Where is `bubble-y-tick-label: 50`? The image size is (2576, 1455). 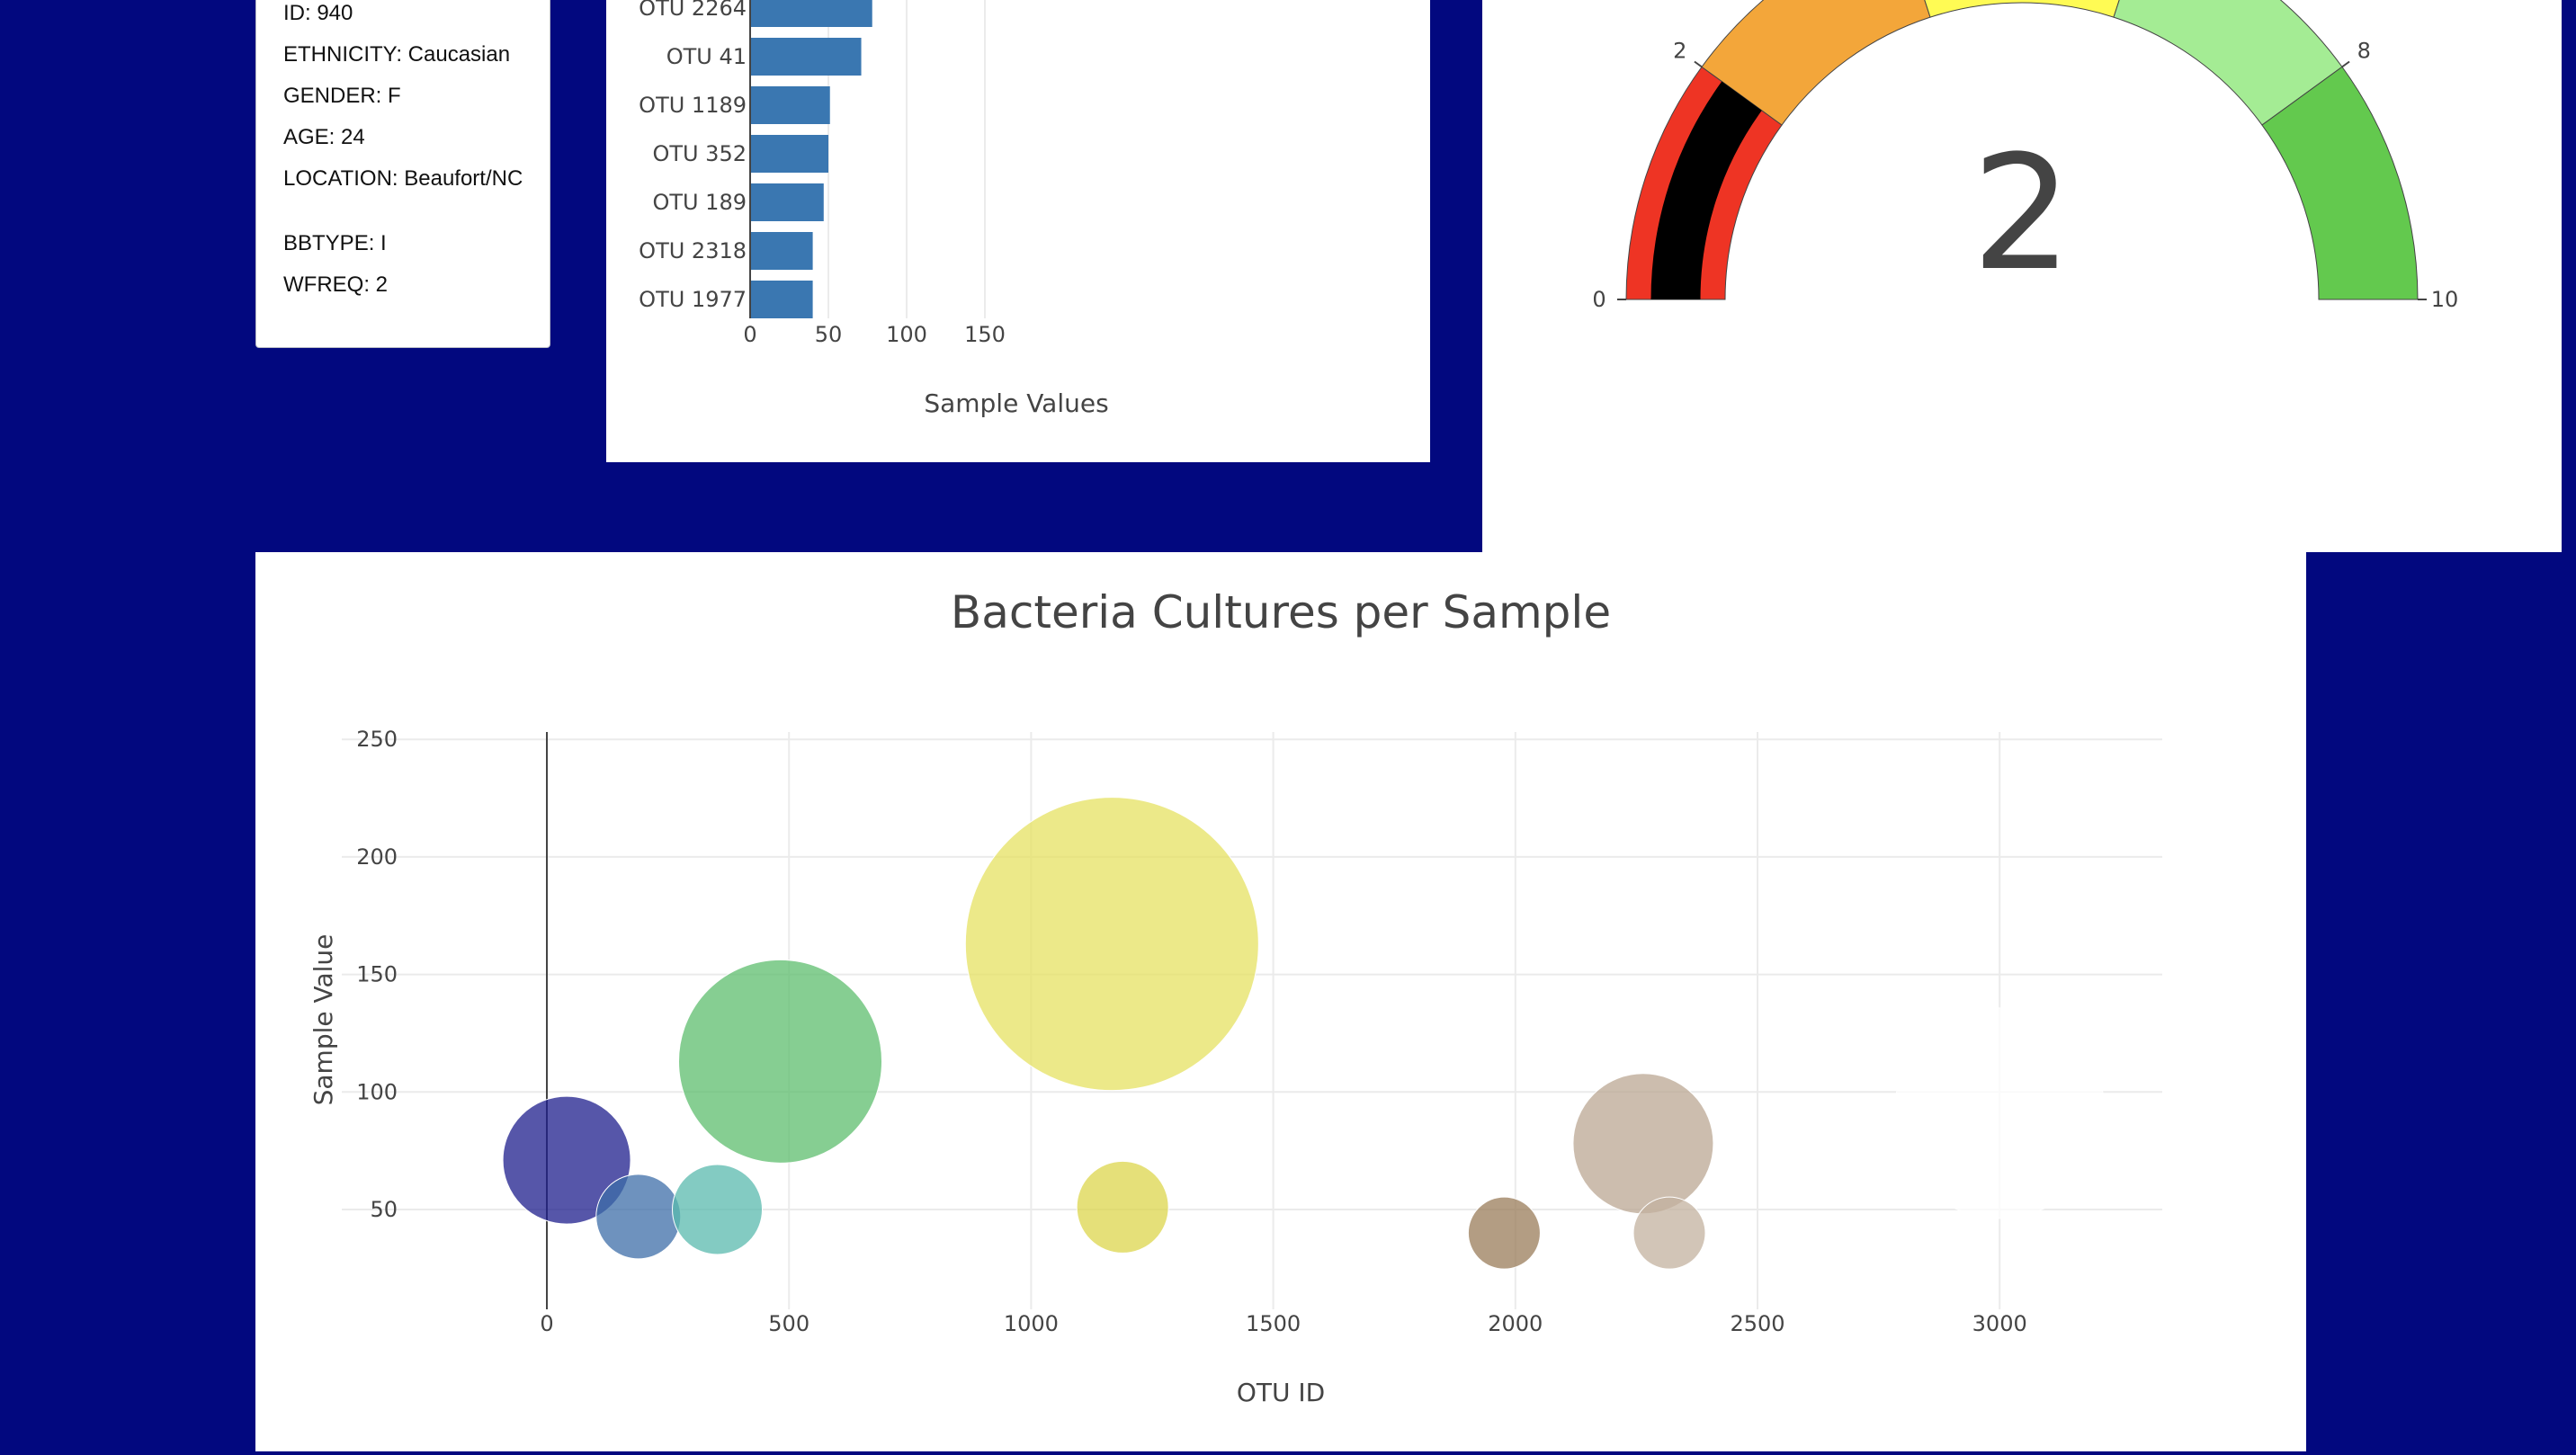 bubble-y-tick-label: 50 is located at coordinates (384, 1209).